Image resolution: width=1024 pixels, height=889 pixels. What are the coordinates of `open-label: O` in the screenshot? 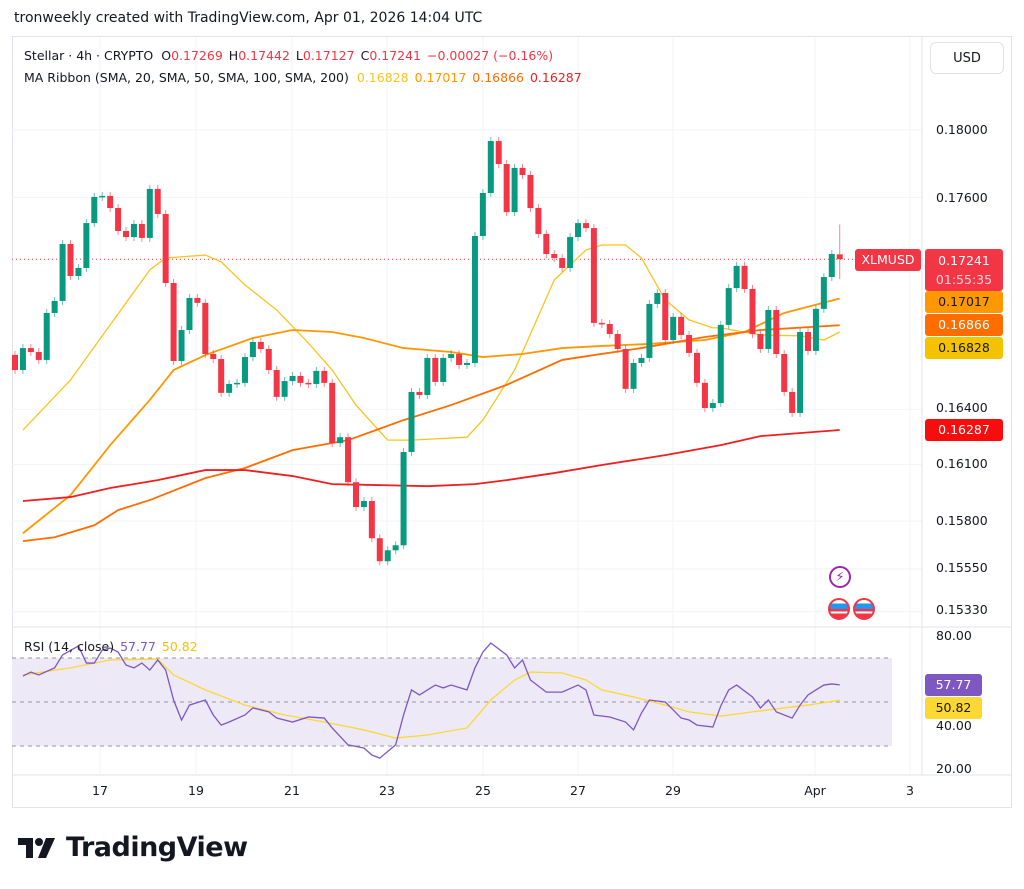 It's located at (166, 55).